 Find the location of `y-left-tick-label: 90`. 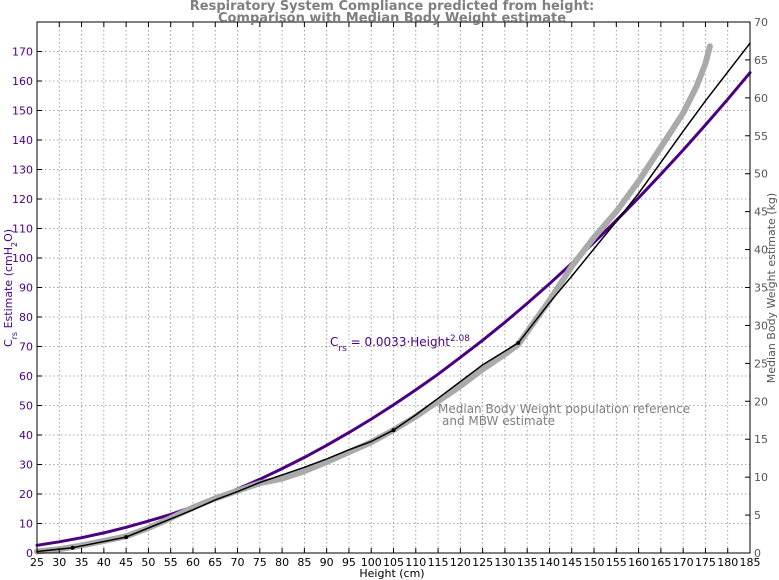

y-left-tick-label: 90 is located at coordinates (26, 288).